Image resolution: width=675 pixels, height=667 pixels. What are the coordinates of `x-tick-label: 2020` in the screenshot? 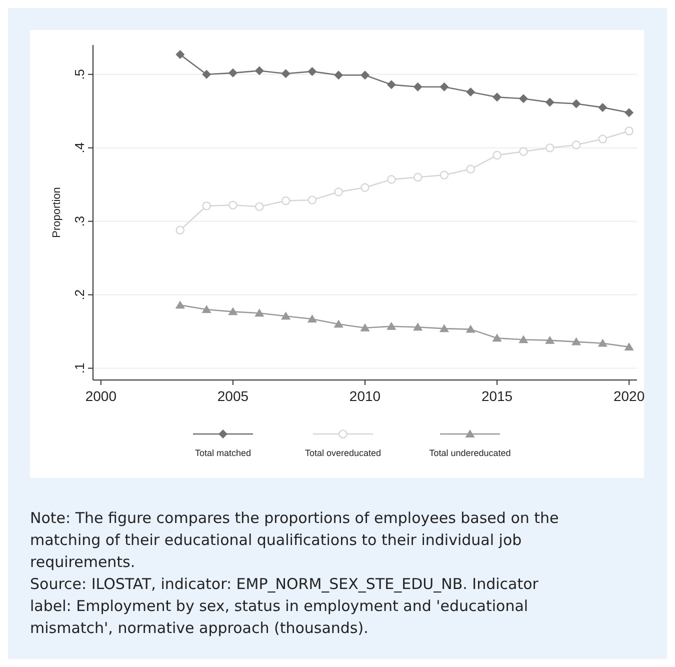 It's located at (629, 396).